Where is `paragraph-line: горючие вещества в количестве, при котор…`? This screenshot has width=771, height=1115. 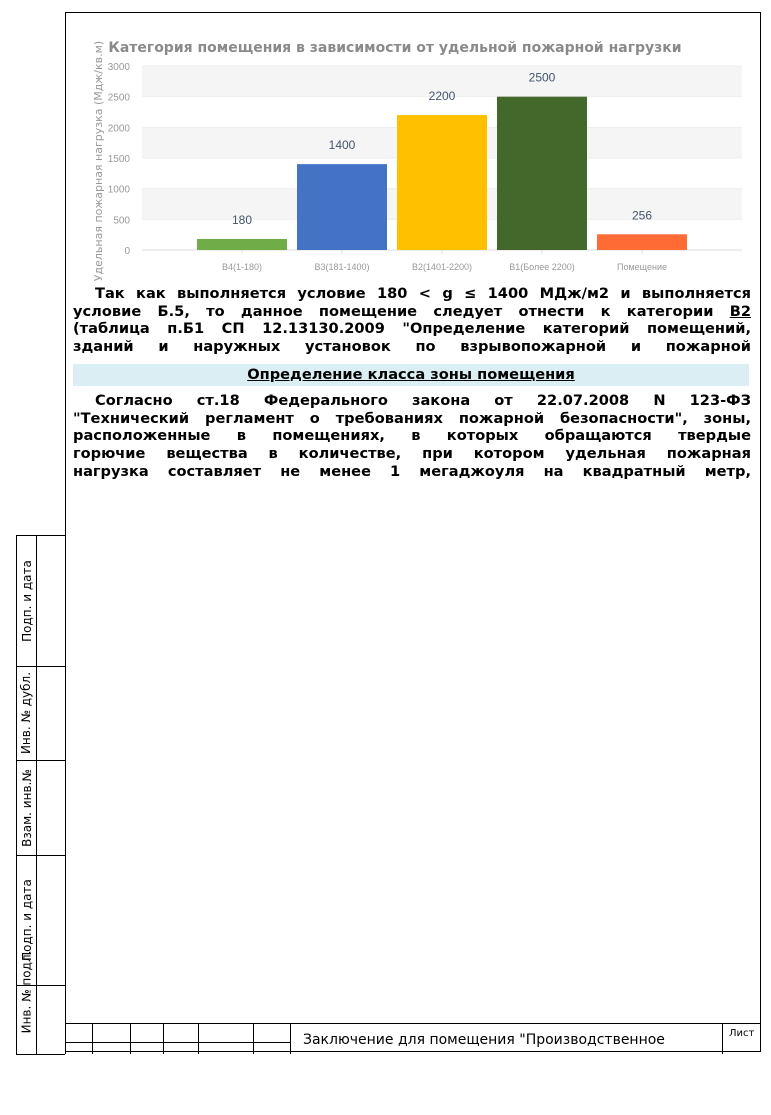 paragraph-line: горючие вещества в количестве, при котор… is located at coordinates (412, 454).